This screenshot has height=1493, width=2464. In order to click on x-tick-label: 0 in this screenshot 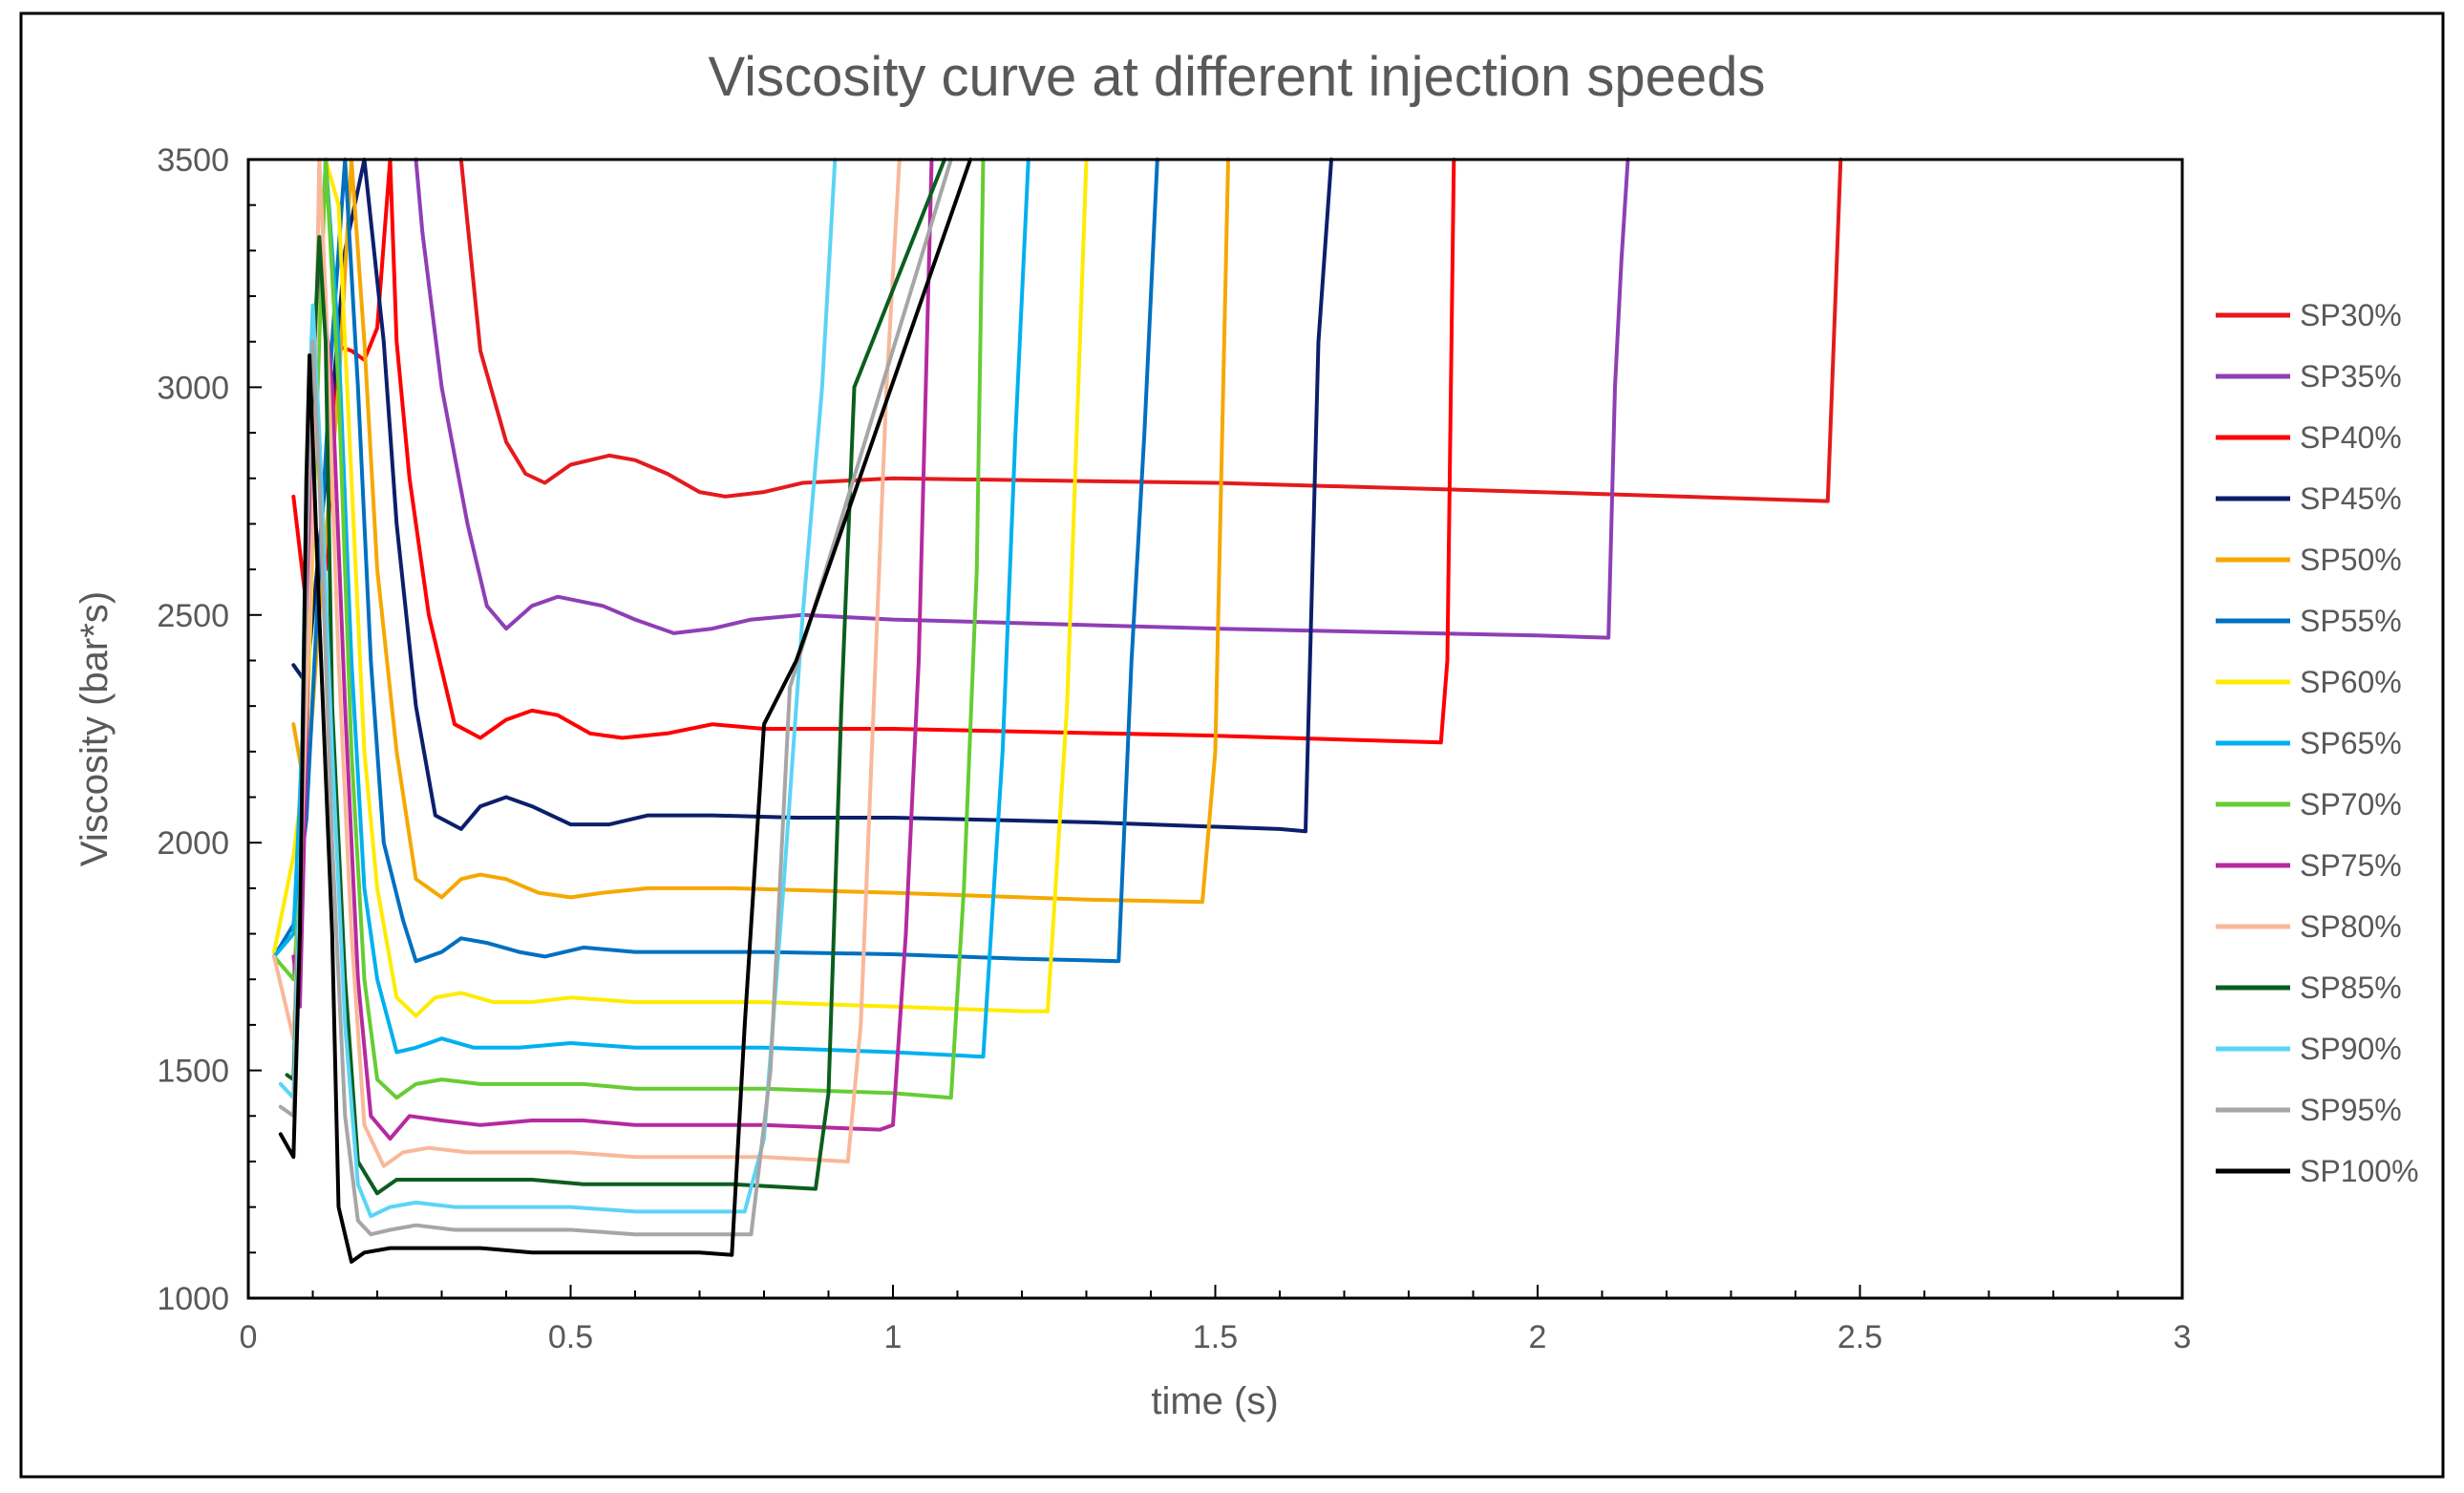, I will do `click(249, 1337)`.